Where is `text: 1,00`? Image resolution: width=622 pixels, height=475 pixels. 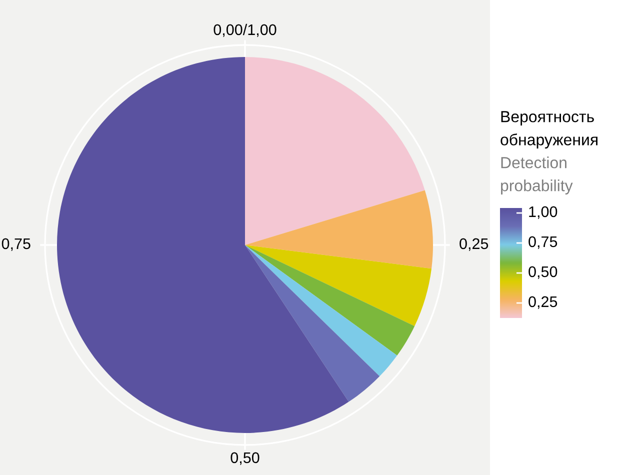 text: 1,00 is located at coordinates (543, 212).